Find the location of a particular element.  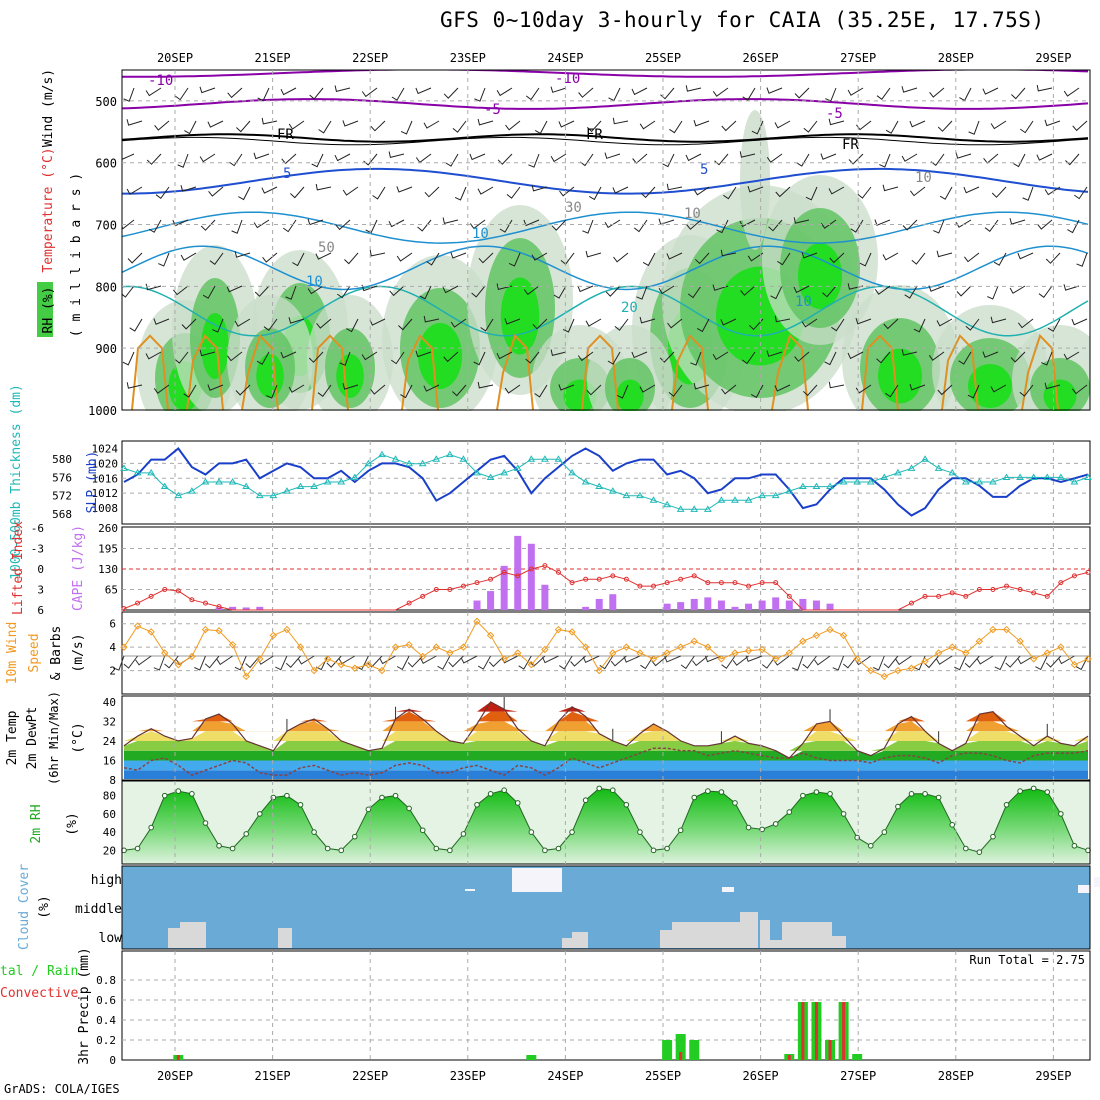

x-tick-label: 29SEP is located at coordinates (1053, 58).